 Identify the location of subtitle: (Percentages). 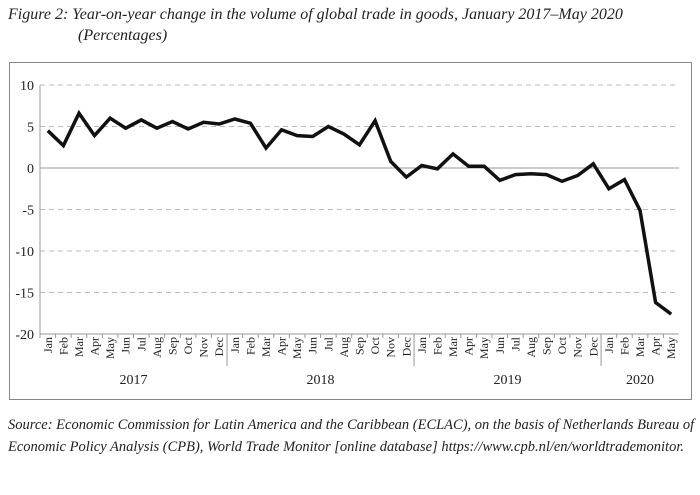
(123, 35).